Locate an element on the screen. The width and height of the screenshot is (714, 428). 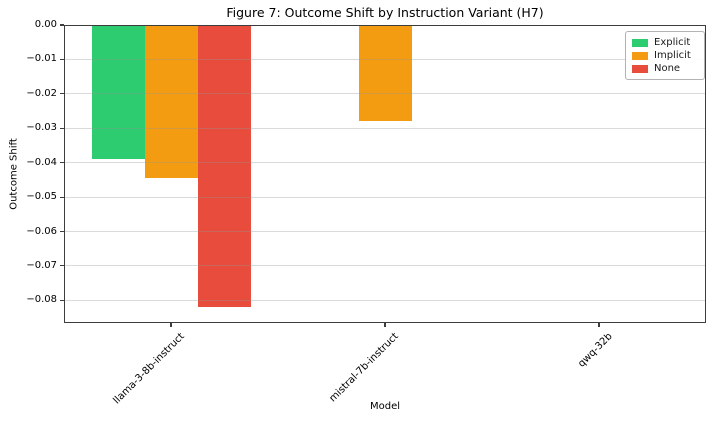
x-axis-label: Model is located at coordinates (385, 406).